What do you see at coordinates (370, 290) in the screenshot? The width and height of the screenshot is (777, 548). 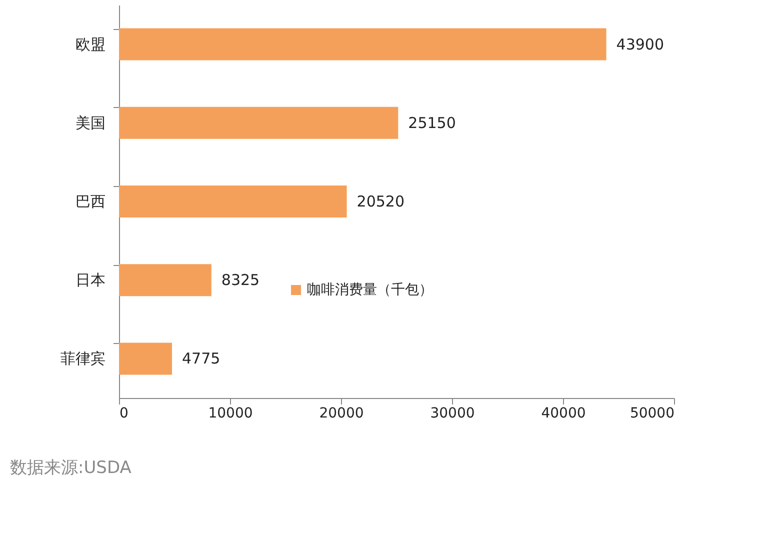 I see `legend-label: 咖啡消费量（千包）` at bounding box center [370, 290].